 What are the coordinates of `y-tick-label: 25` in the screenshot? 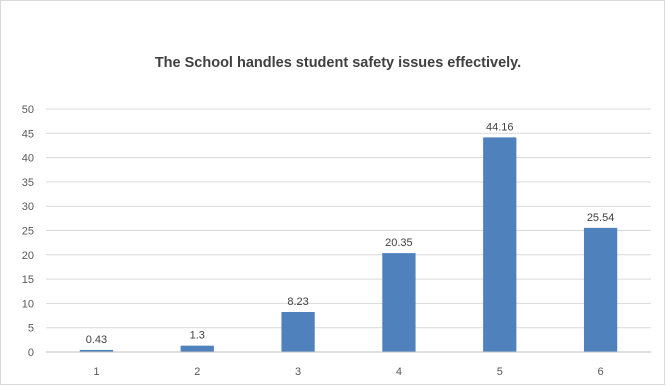 It's located at (28, 232).